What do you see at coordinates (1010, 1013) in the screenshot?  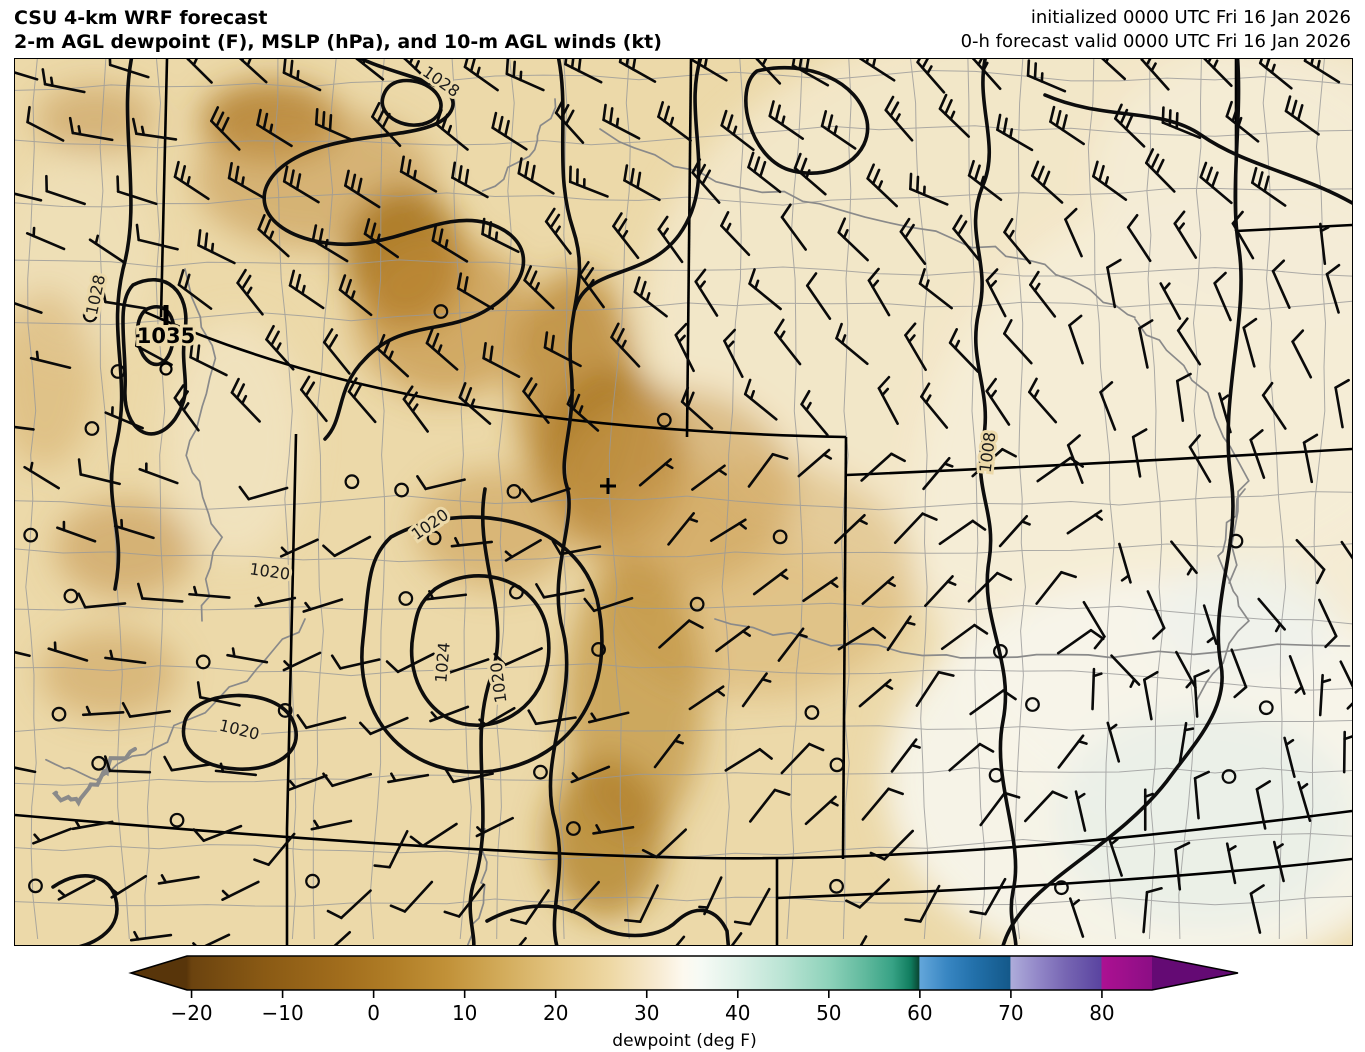 I see `colorbar-tick-label: 70` at bounding box center [1010, 1013].